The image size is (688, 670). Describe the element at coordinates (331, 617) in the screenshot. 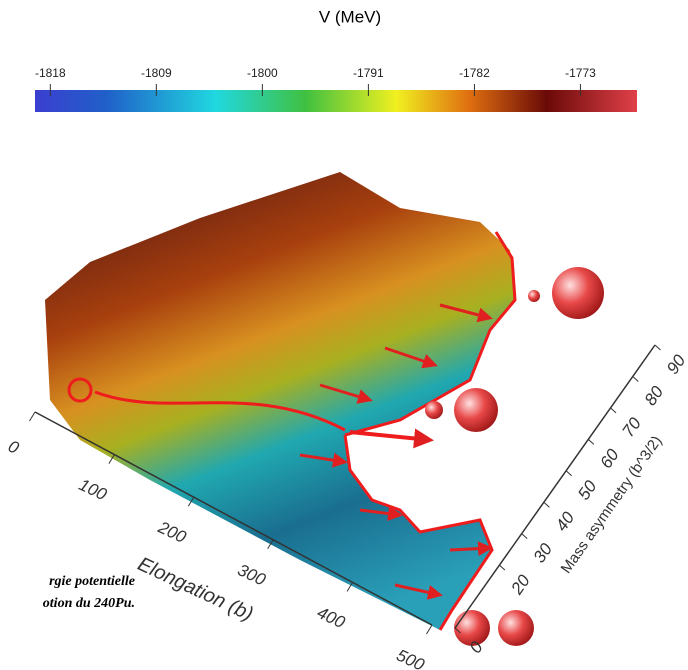

I see `x_axis-tick-label: 400` at that location.